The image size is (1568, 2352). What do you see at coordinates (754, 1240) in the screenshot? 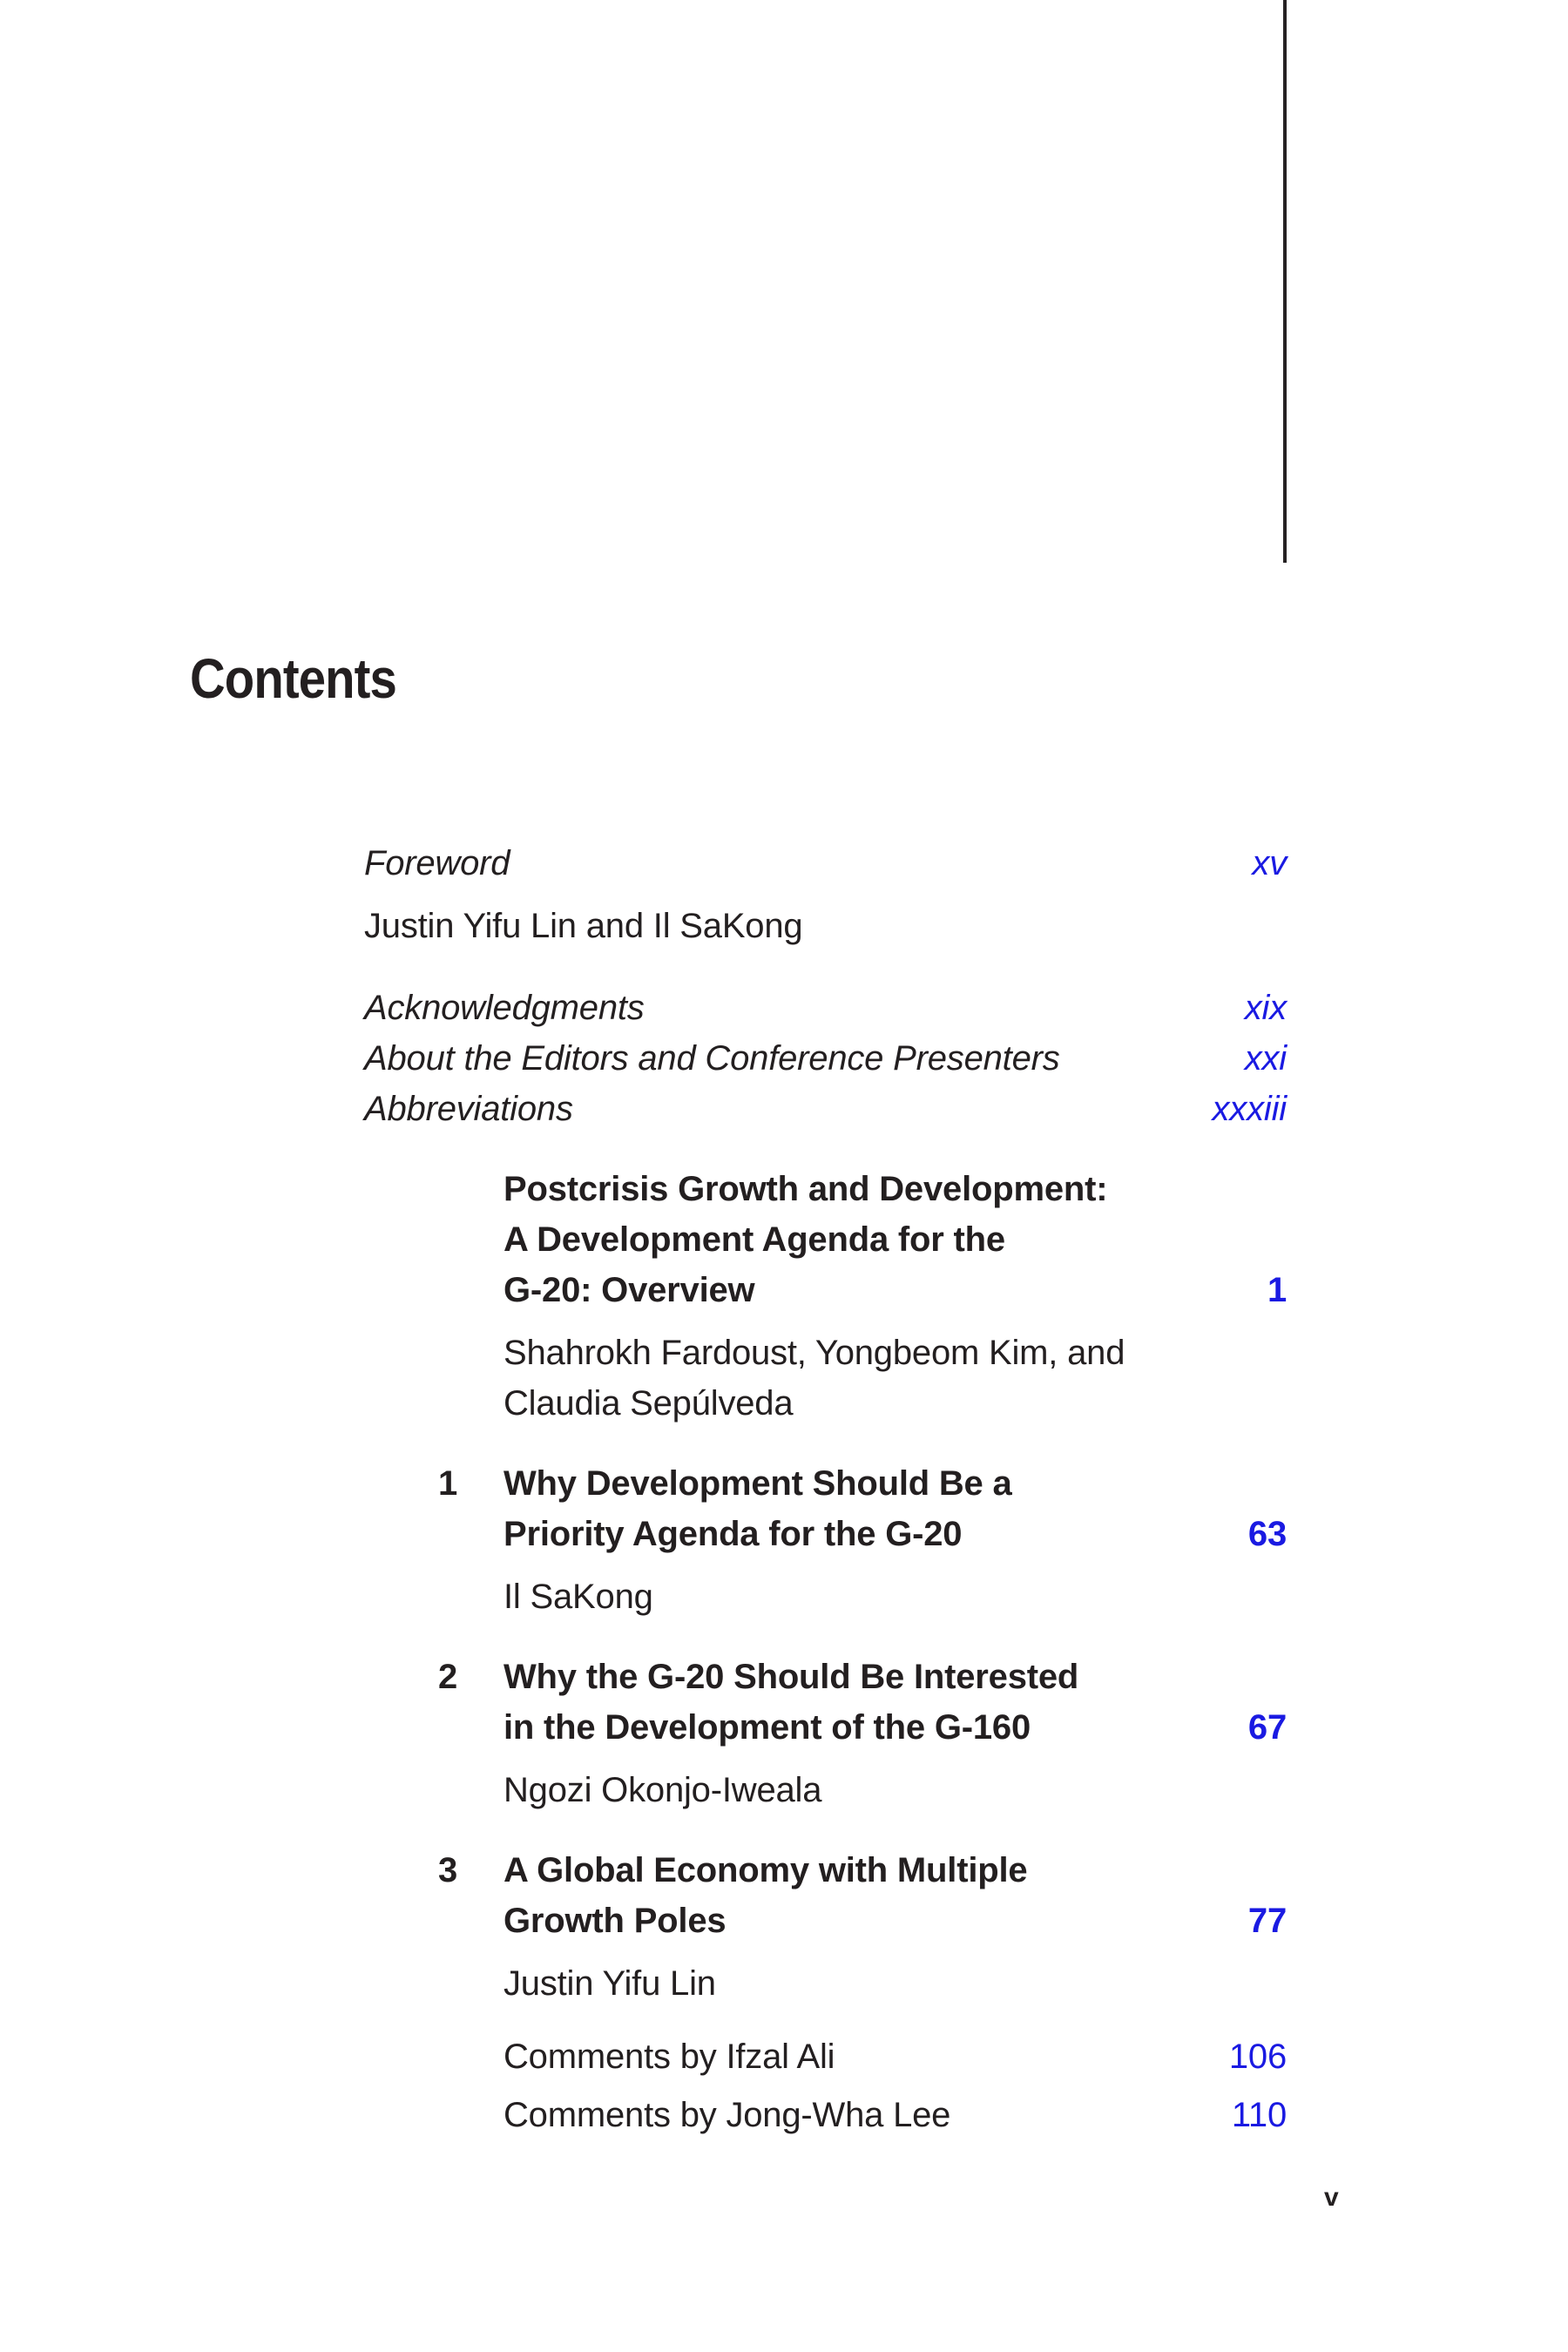
I see `title-line: A Development Agenda for the` at bounding box center [754, 1240].